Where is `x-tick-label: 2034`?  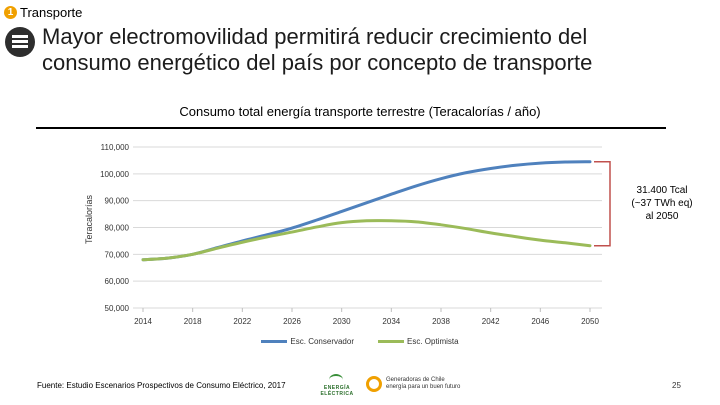
x-tick-label: 2034 is located at coordinates (391, 321).